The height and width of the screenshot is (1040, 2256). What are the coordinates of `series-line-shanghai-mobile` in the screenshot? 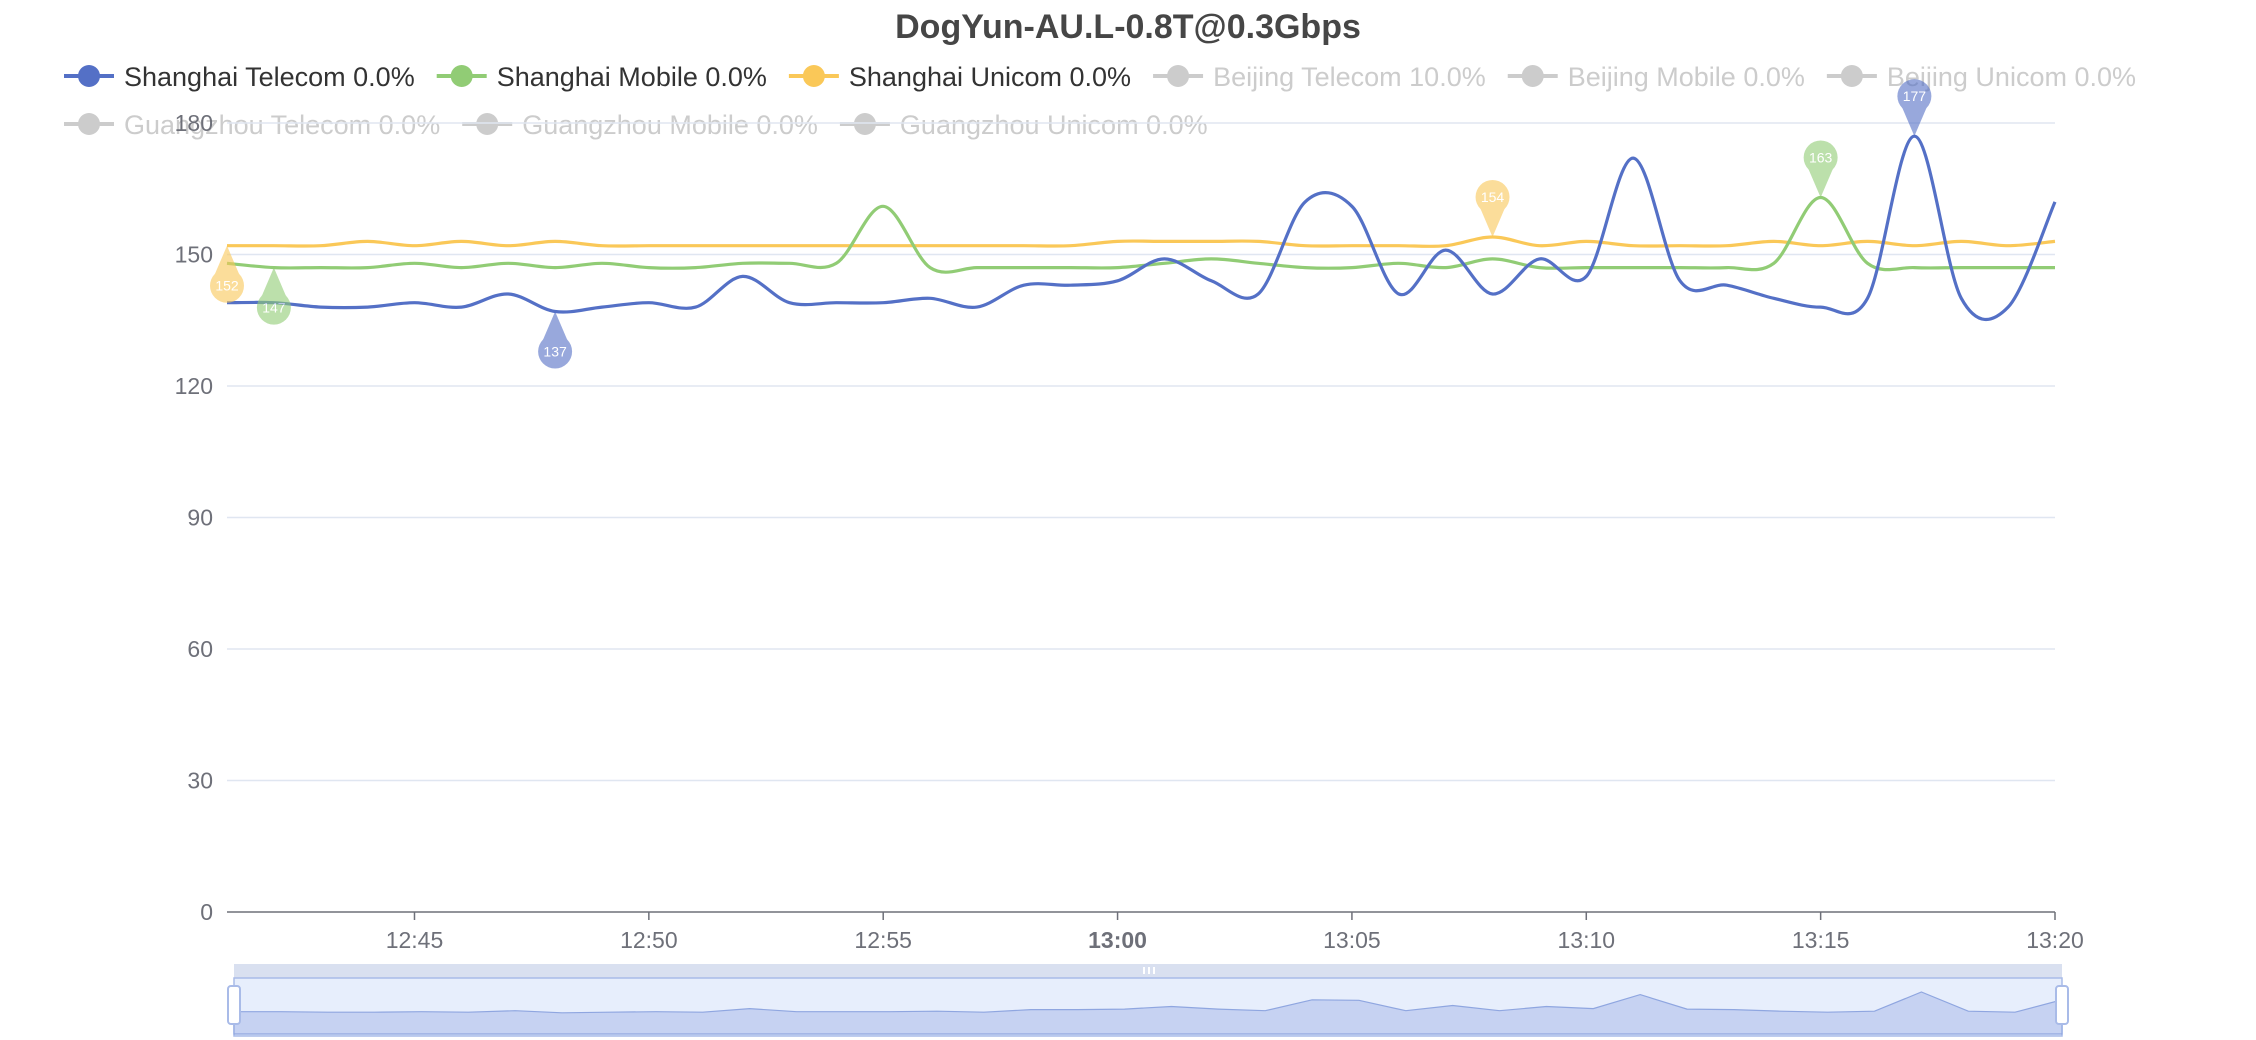 It's located at (1140, 234).